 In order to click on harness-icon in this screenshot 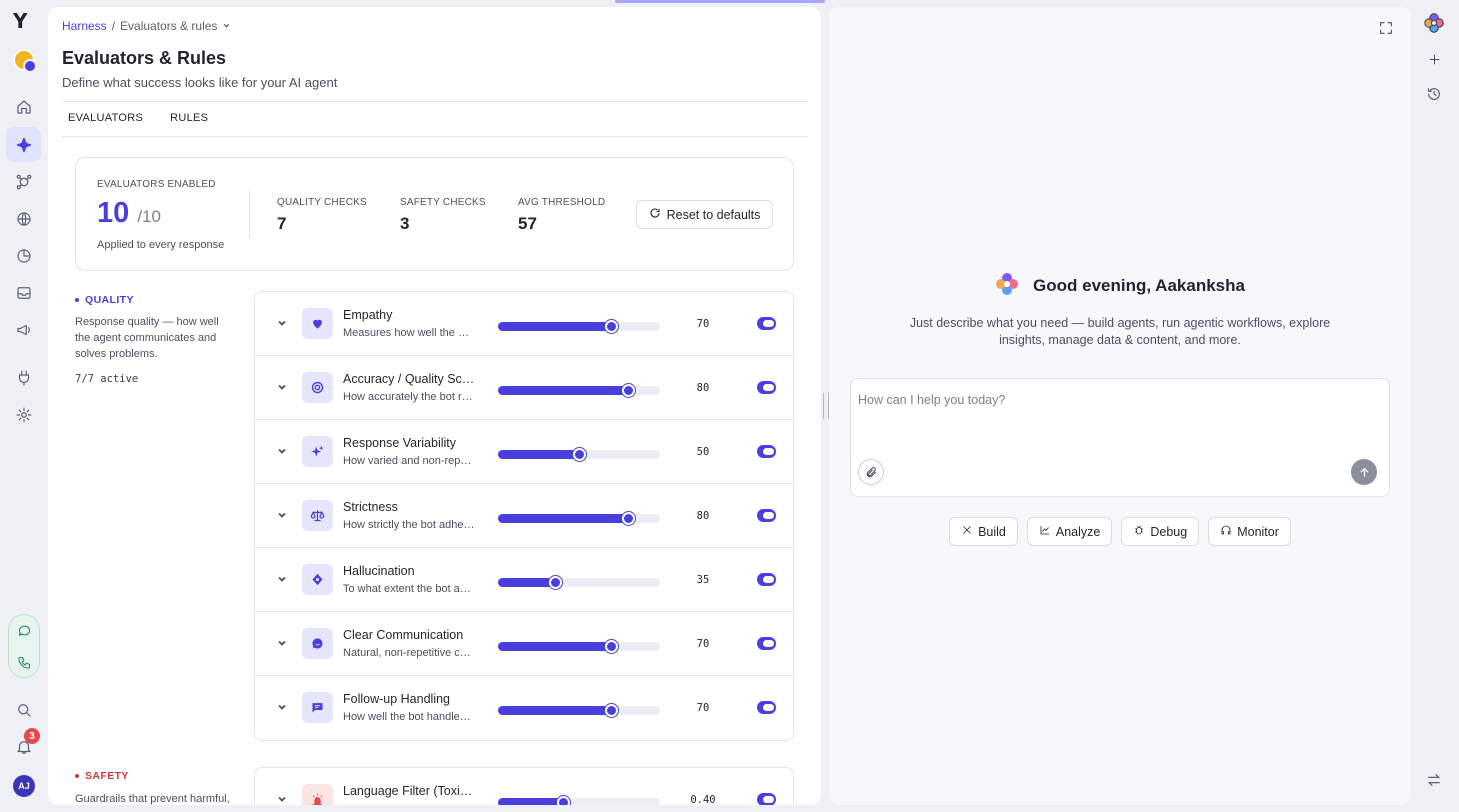, I will do `click(23, 144)`.